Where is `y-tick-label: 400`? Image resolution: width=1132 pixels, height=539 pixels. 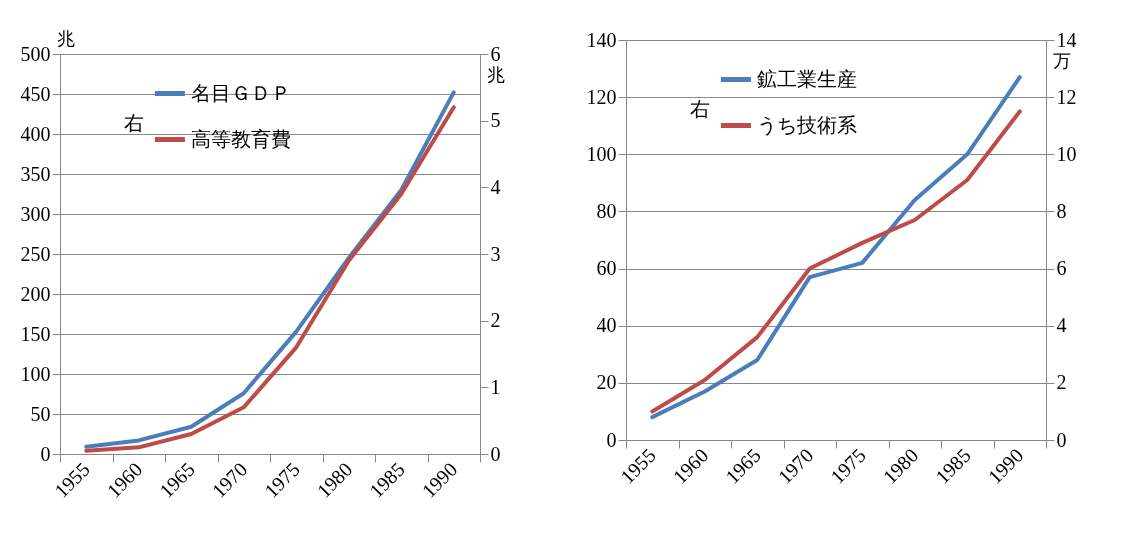
y-tick-label: 400 is located at coordinates (35, 133).